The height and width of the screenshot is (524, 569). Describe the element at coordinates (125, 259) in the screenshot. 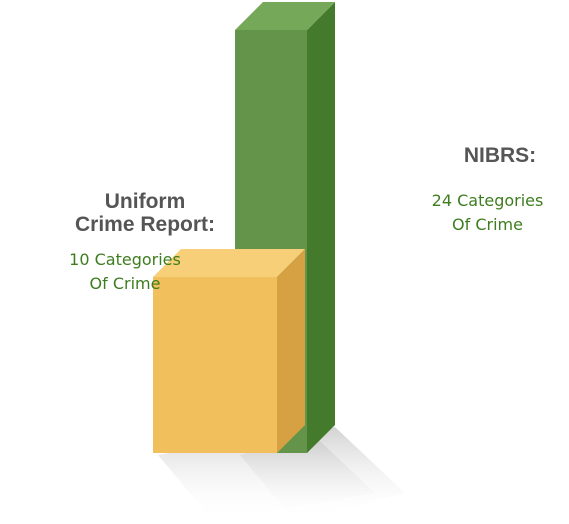

I see `ucr-detail-line-1: 10 Categories` at that location.